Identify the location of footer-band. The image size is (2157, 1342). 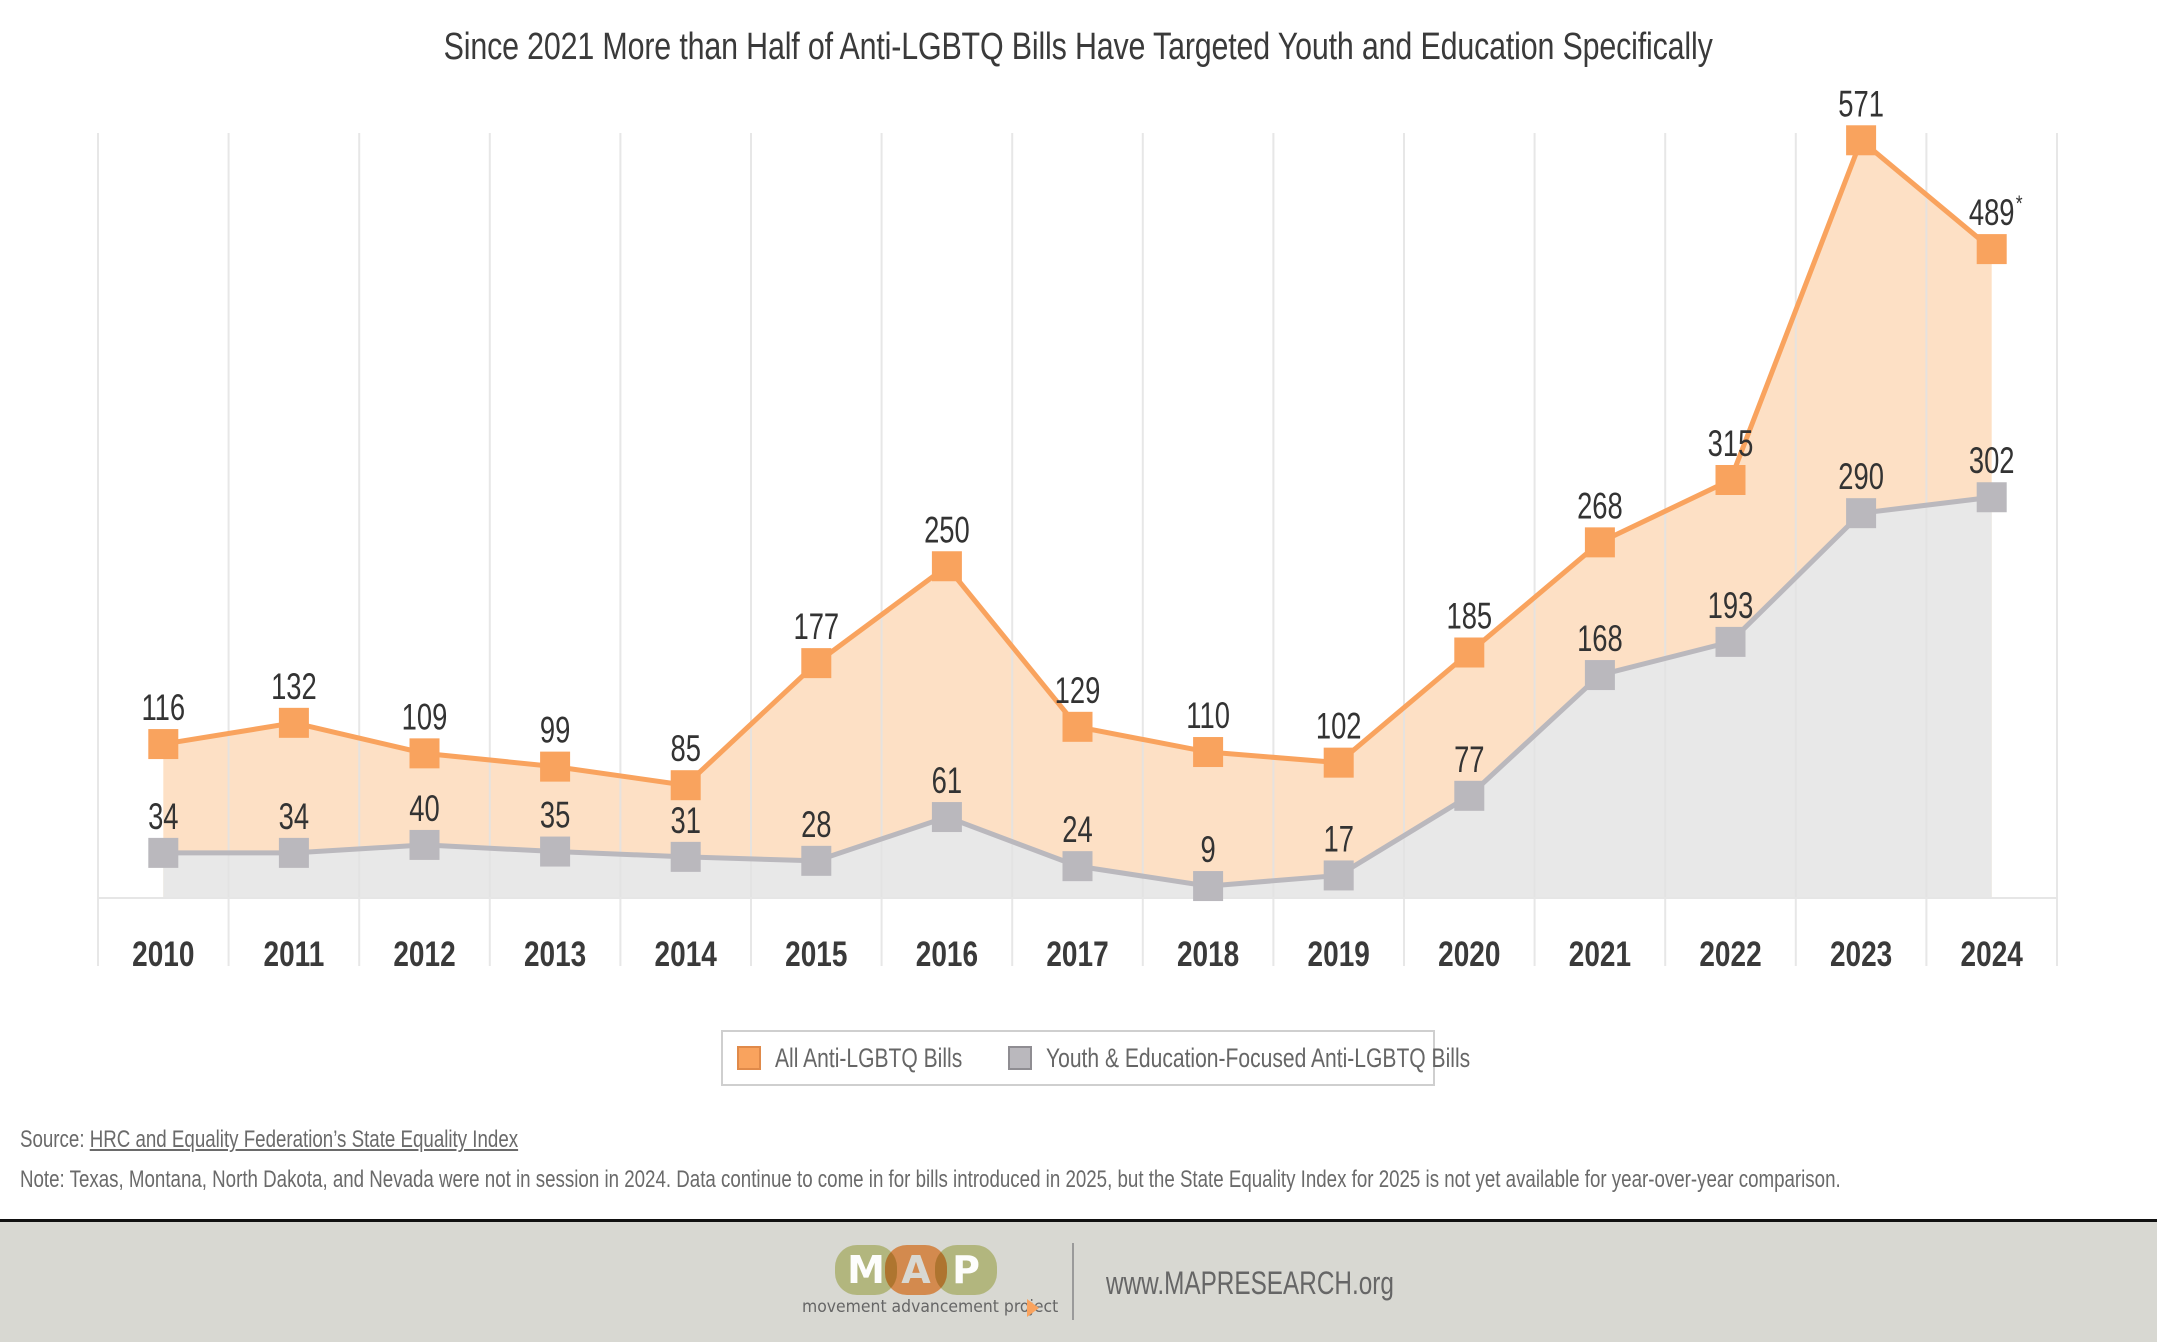
(1078, 1282).